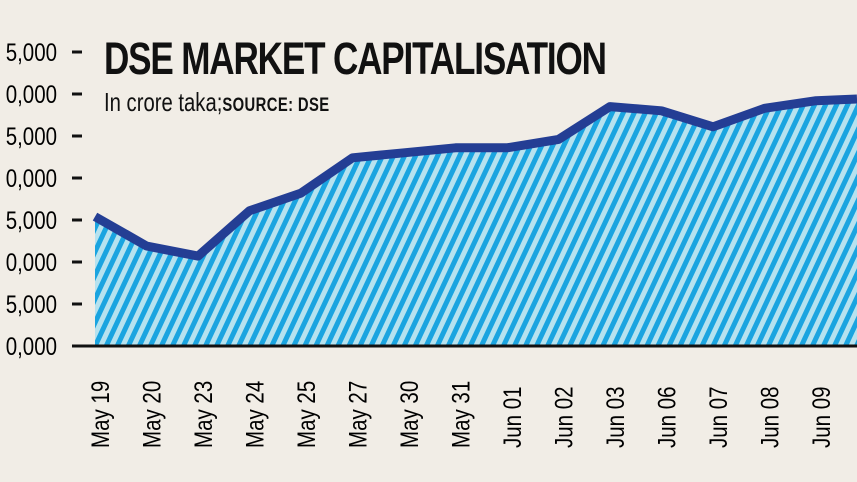  What do you see at coordinates (163, 102) in the screenshot?
I see `units-note: In crore taka;` at bounding box center [163, 102].